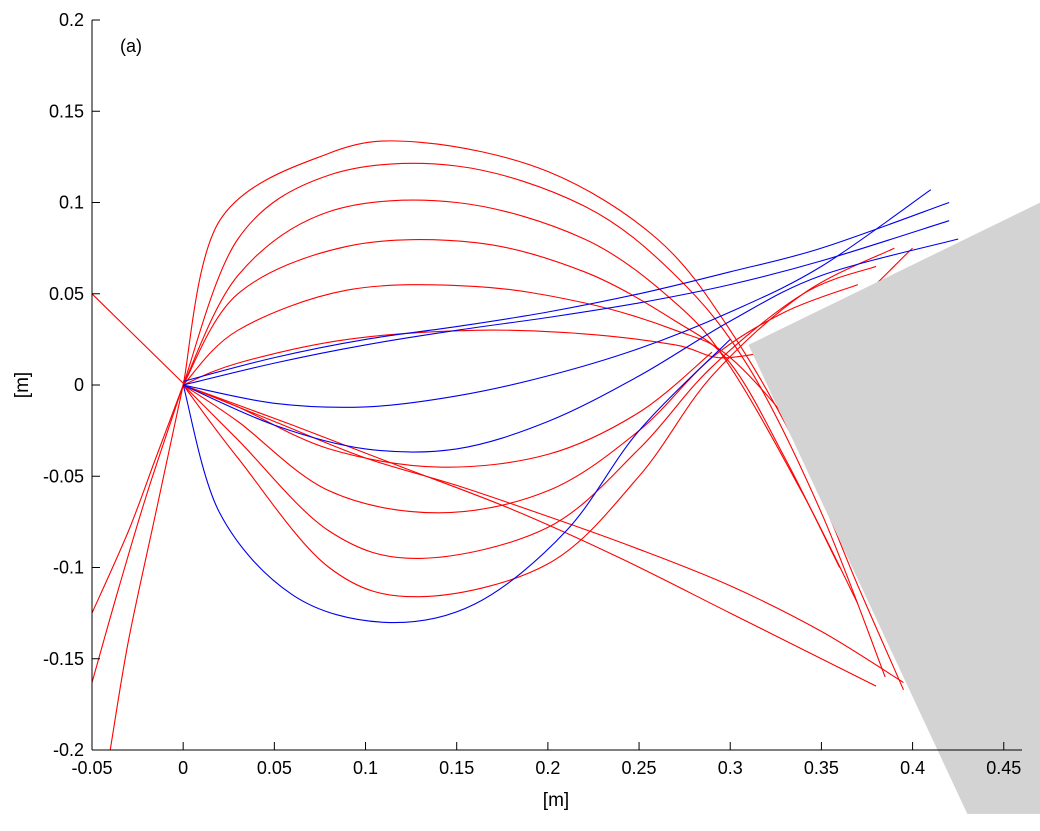  What do you see at coordinates (912, 768) in the screenshot?
I see `x-tick-label: 0.4` at bounding box center [912, 768].